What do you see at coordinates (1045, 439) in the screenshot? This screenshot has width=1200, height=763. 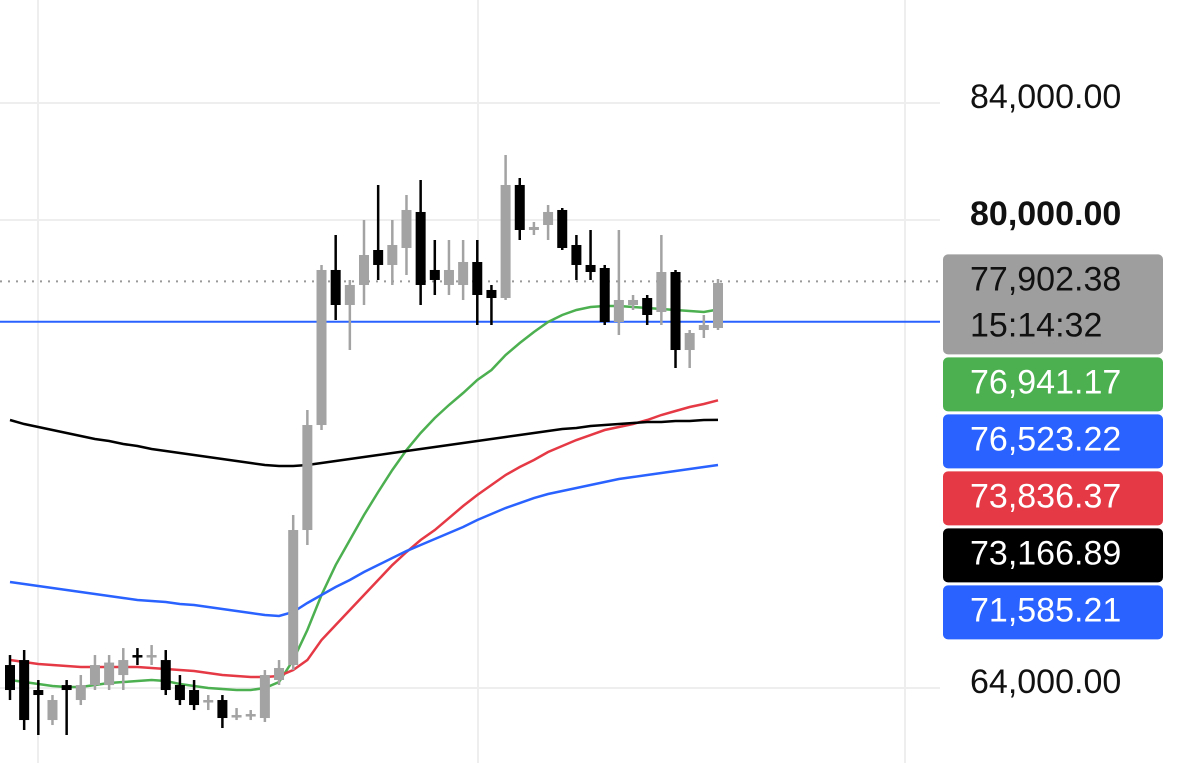 I see `price-label-text: 76,523.22` at bounding box center [1045, 439].